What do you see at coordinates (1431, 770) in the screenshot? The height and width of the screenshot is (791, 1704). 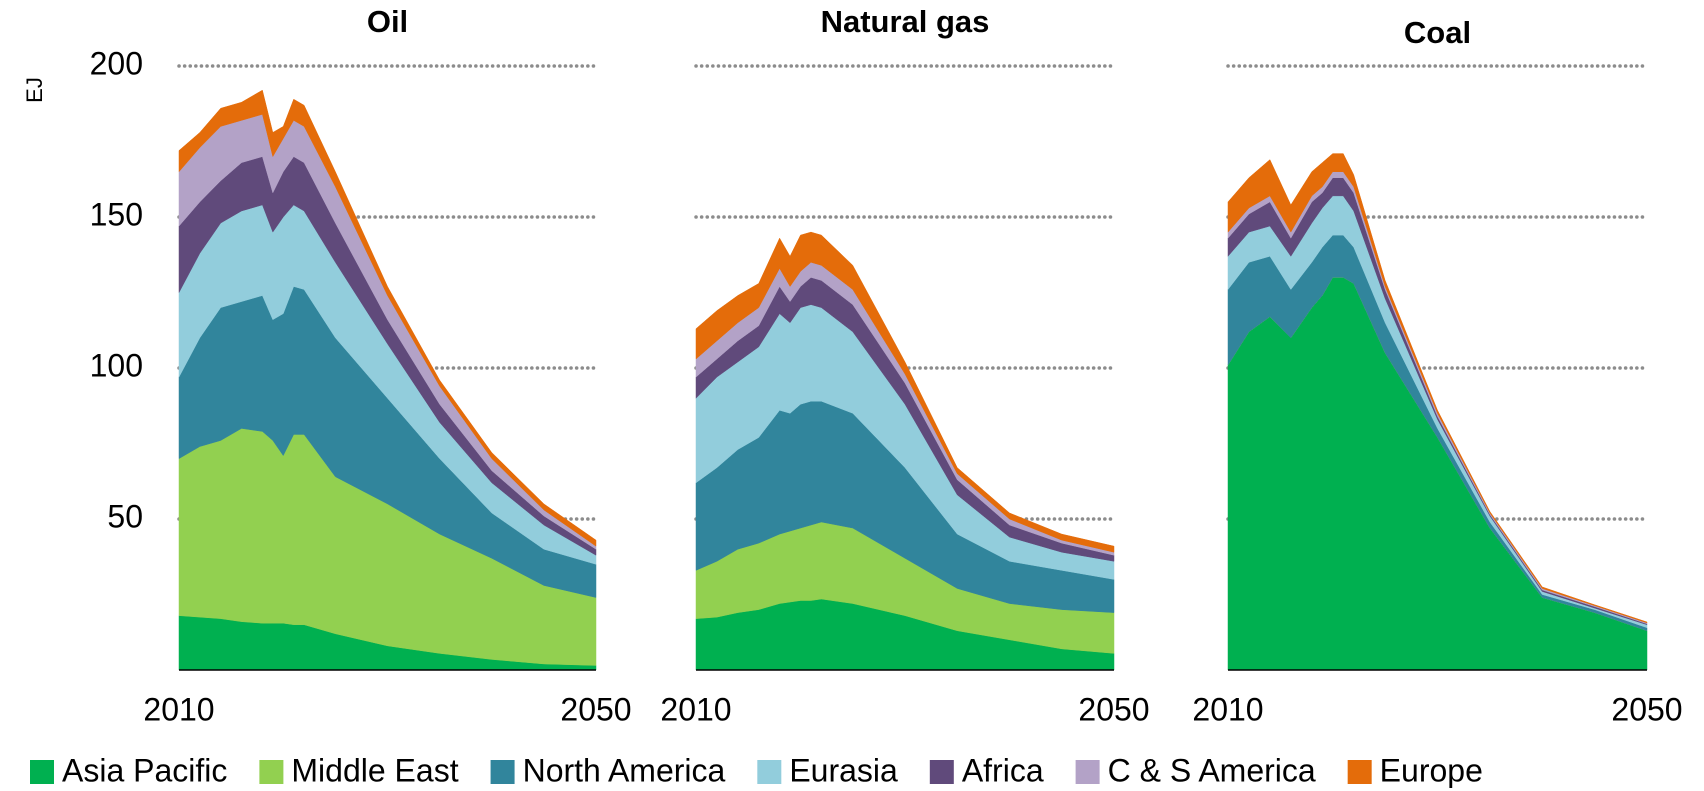 I see `legend-label: Europe` at bounding box center [1431, 770].